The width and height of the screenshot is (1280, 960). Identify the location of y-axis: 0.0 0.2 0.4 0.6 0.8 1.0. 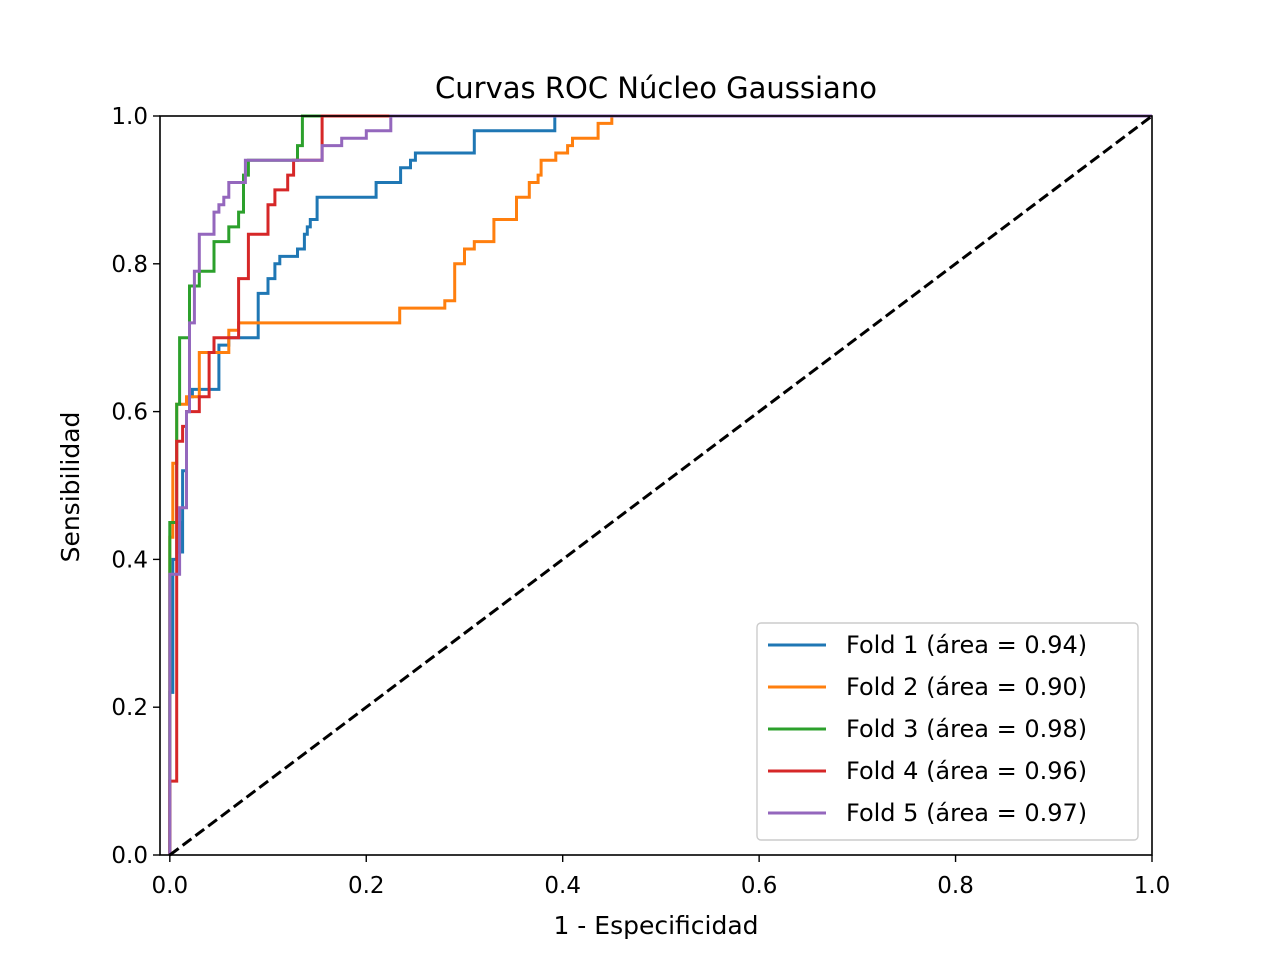
(135, 486).